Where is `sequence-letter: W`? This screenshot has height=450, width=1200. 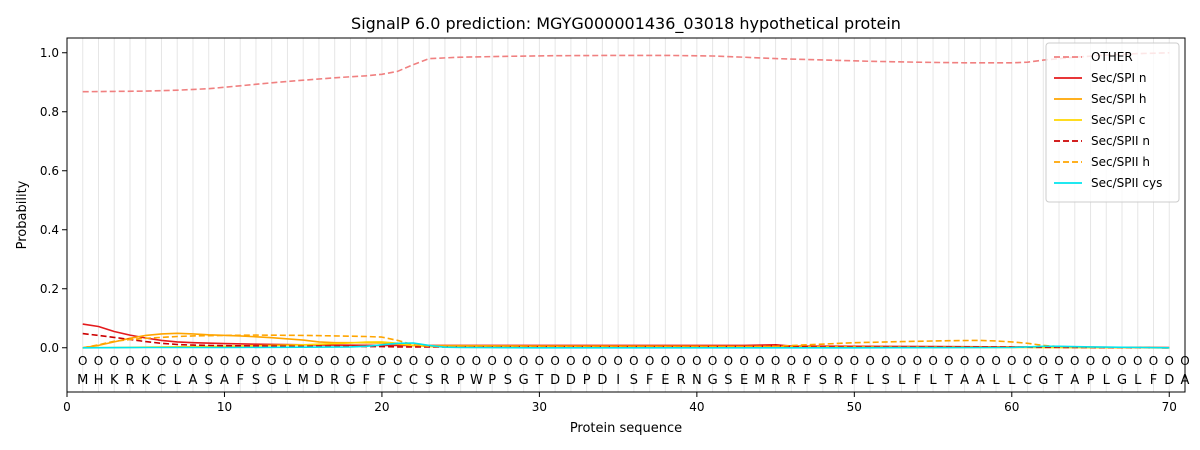
sequence-letter: W is located at coordinates (476, 380).